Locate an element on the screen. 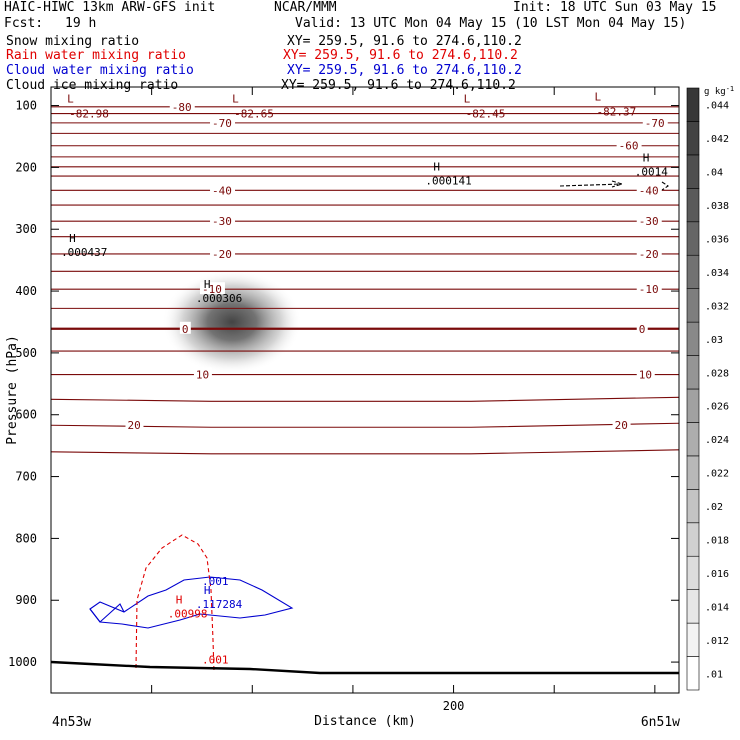  field-cloudwater-xy: XY= 259.5, 91.6 to 274.6,110.2 is located at coordinates (404, 70).